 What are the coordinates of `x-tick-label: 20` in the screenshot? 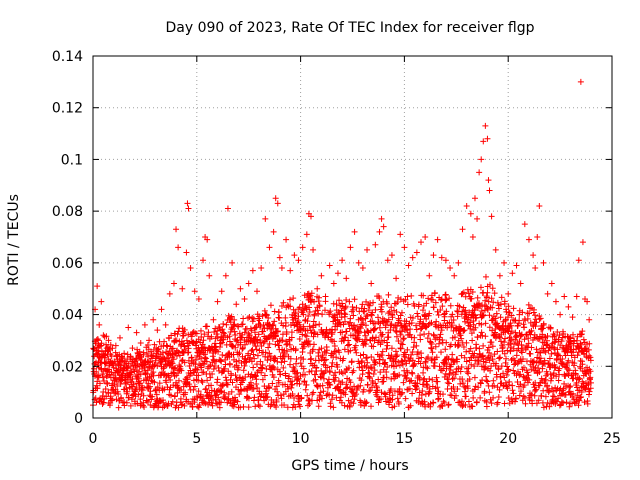 It's located at (508, 439).